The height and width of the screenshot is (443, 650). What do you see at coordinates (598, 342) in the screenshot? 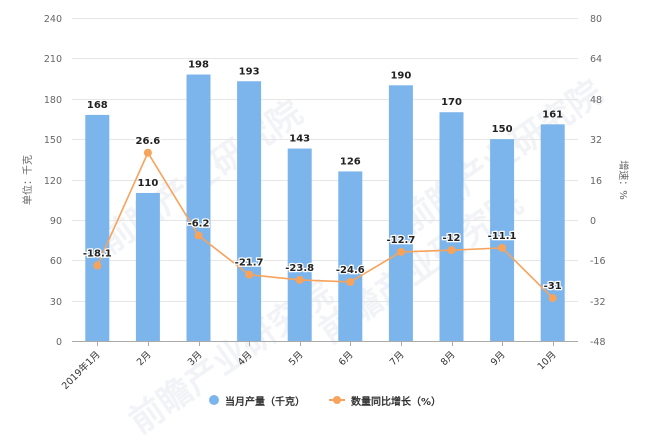
I see `right-tick-label: -48` at bounding box center [598, 342].